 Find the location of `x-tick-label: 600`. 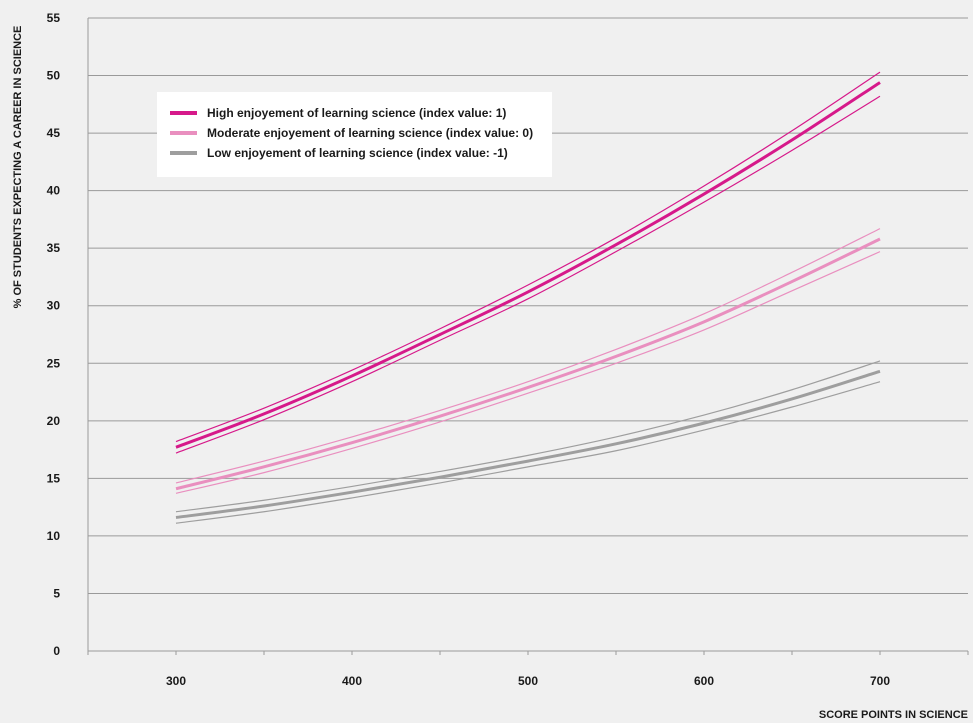

x-tick-label: 600 is located at coordinates (704, 681).